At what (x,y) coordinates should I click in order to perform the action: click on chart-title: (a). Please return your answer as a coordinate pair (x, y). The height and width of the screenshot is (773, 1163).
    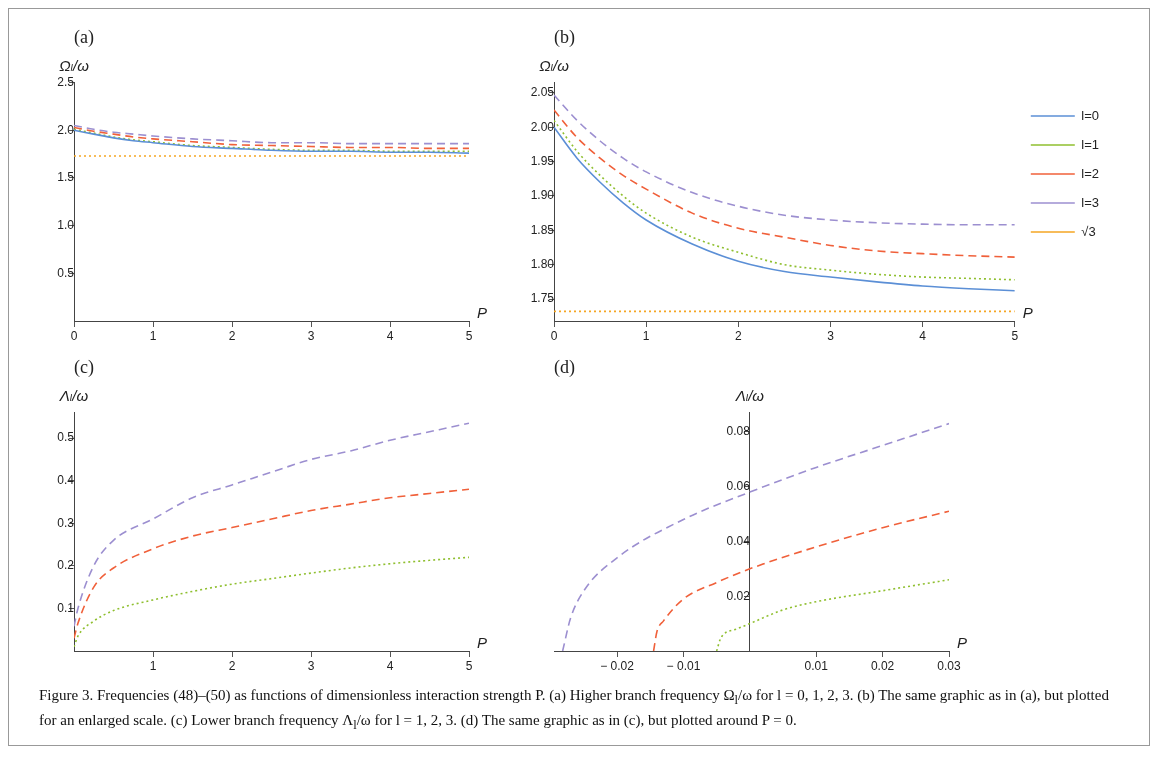
    Looking at the image, I should click on (84, 37).